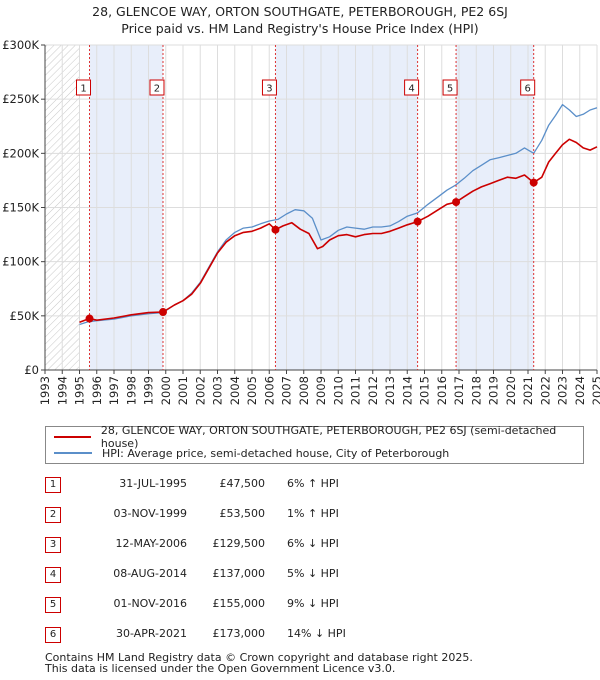 The image size is (600, 680). I want to click on transaction-price: £47,500, so click(242, 483).